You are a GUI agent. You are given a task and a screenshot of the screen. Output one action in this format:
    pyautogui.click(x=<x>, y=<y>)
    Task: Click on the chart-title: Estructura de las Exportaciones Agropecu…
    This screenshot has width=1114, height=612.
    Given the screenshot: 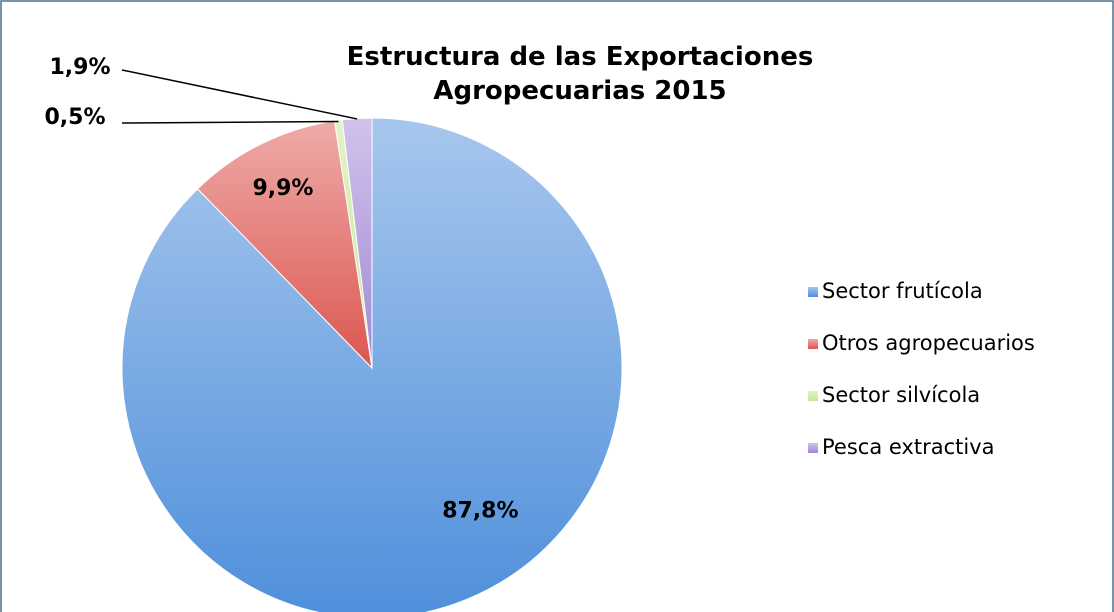 What is the action you would take?
    pyautogui.click(x=580, y=74)
    